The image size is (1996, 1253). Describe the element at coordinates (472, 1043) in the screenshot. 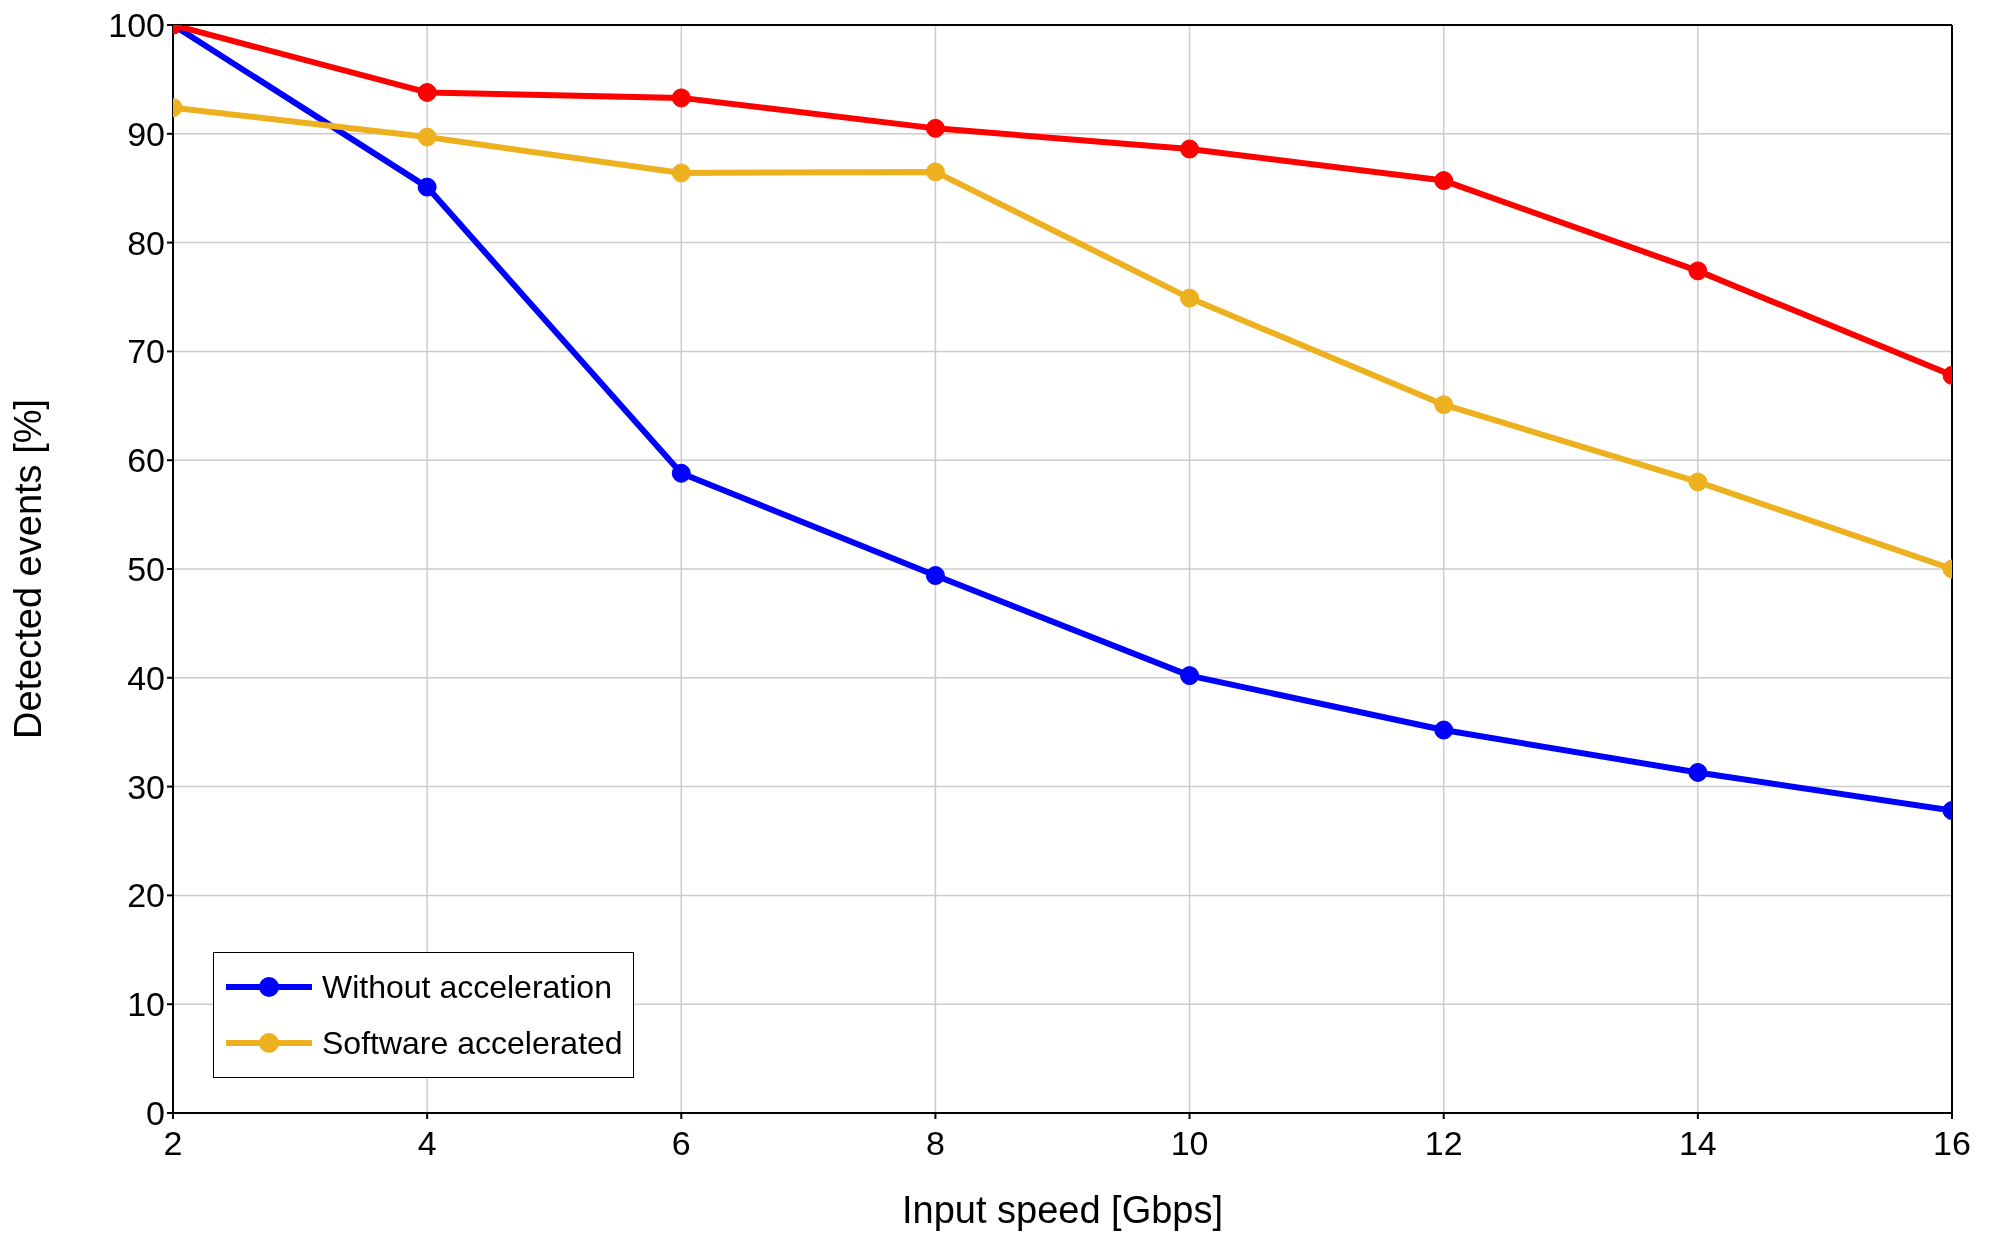

I see `legend-label: Software accelerated` at that location.